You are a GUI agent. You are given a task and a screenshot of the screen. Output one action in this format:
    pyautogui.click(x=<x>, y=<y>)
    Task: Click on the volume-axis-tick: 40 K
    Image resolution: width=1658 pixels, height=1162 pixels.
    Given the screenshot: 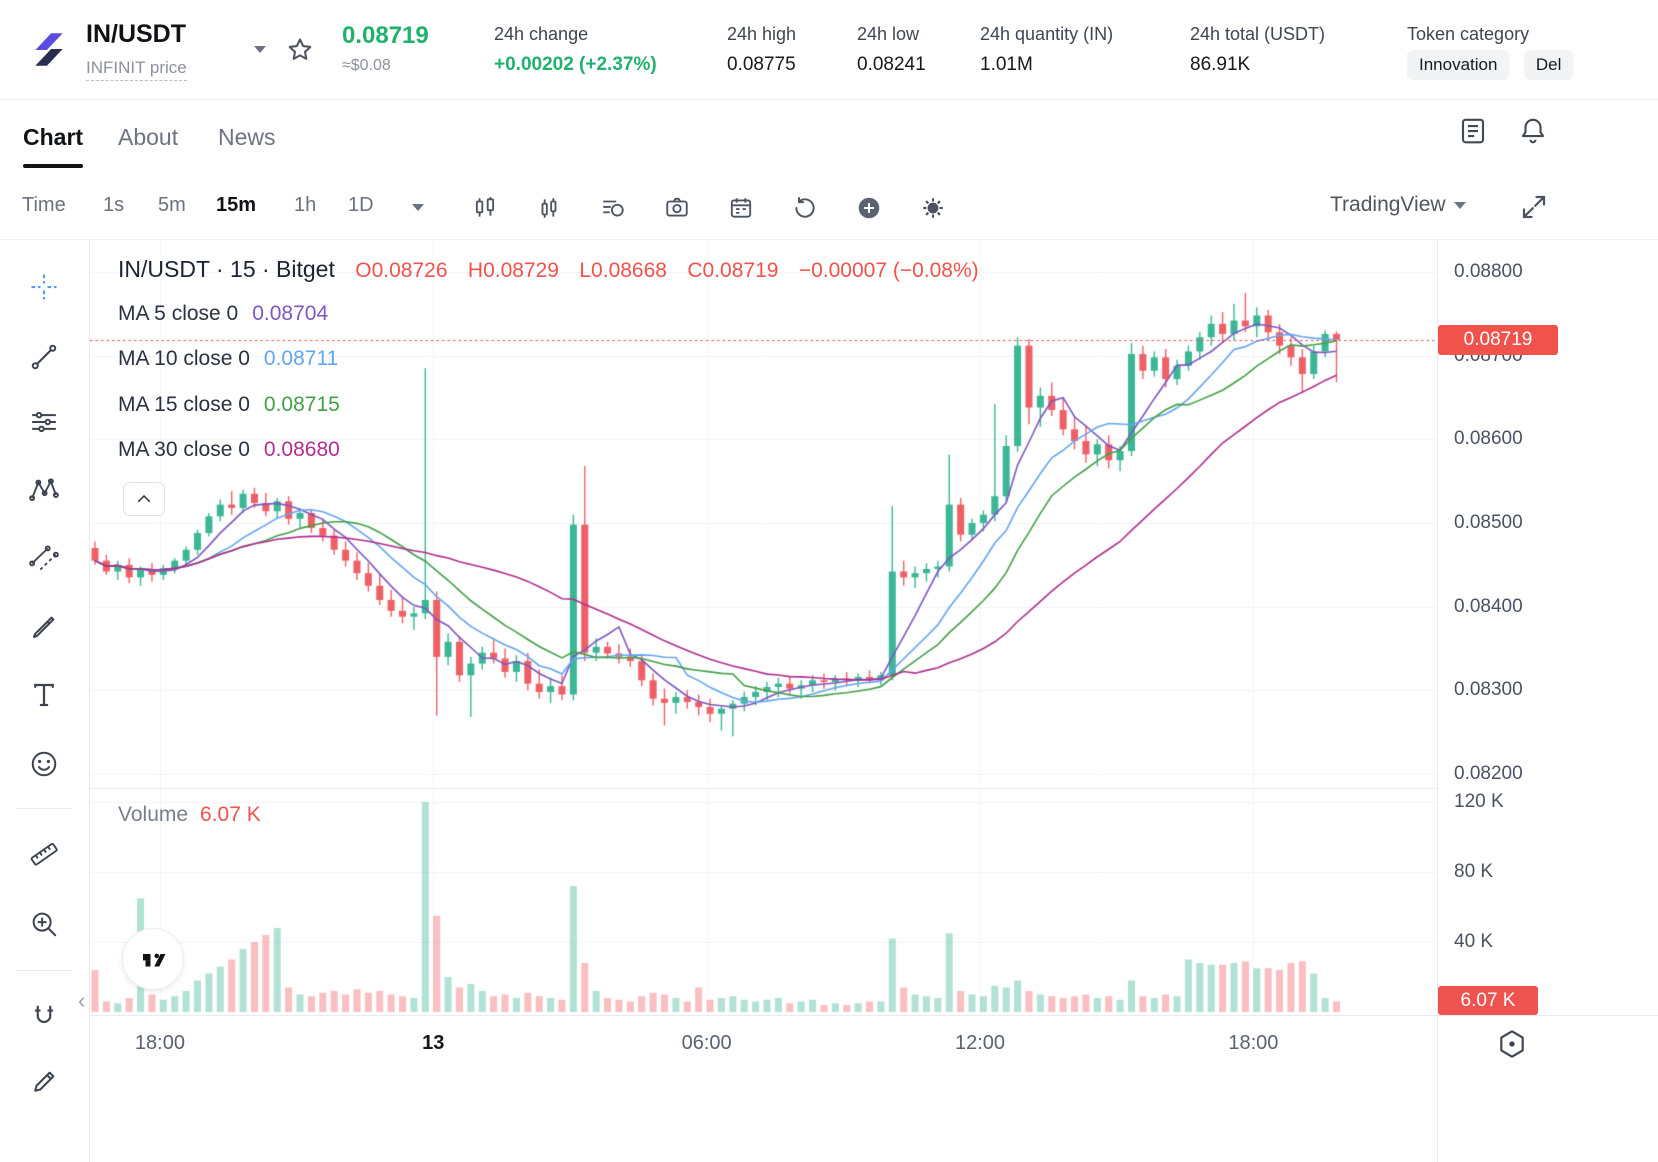 What is the action you would take?
    pyautogui.click(x=1474, y=941)
    